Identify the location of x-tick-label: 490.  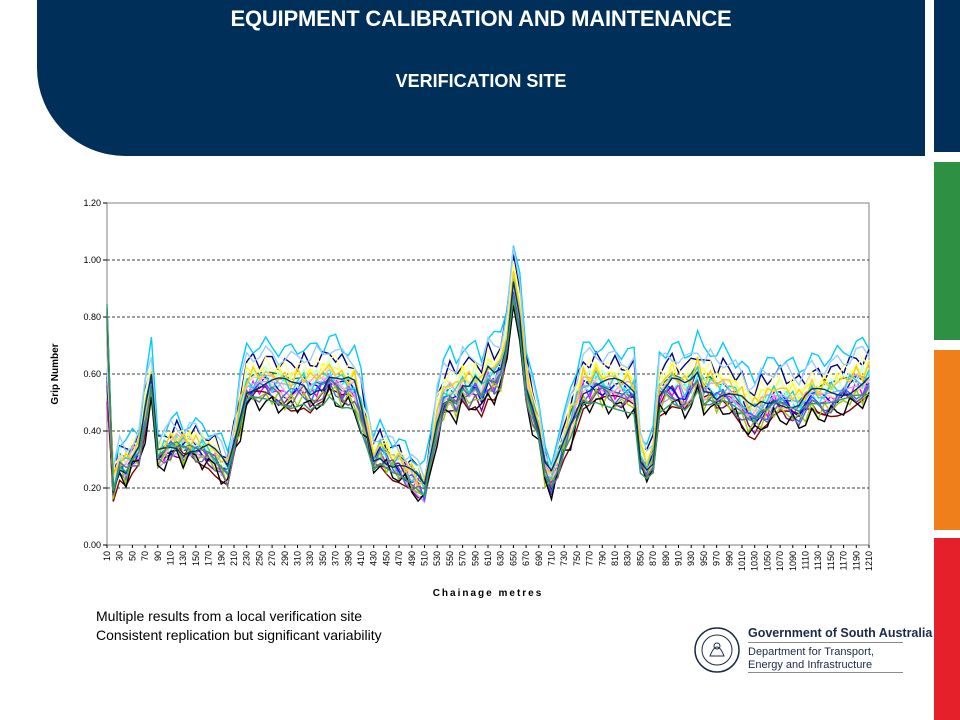
(412, 558).